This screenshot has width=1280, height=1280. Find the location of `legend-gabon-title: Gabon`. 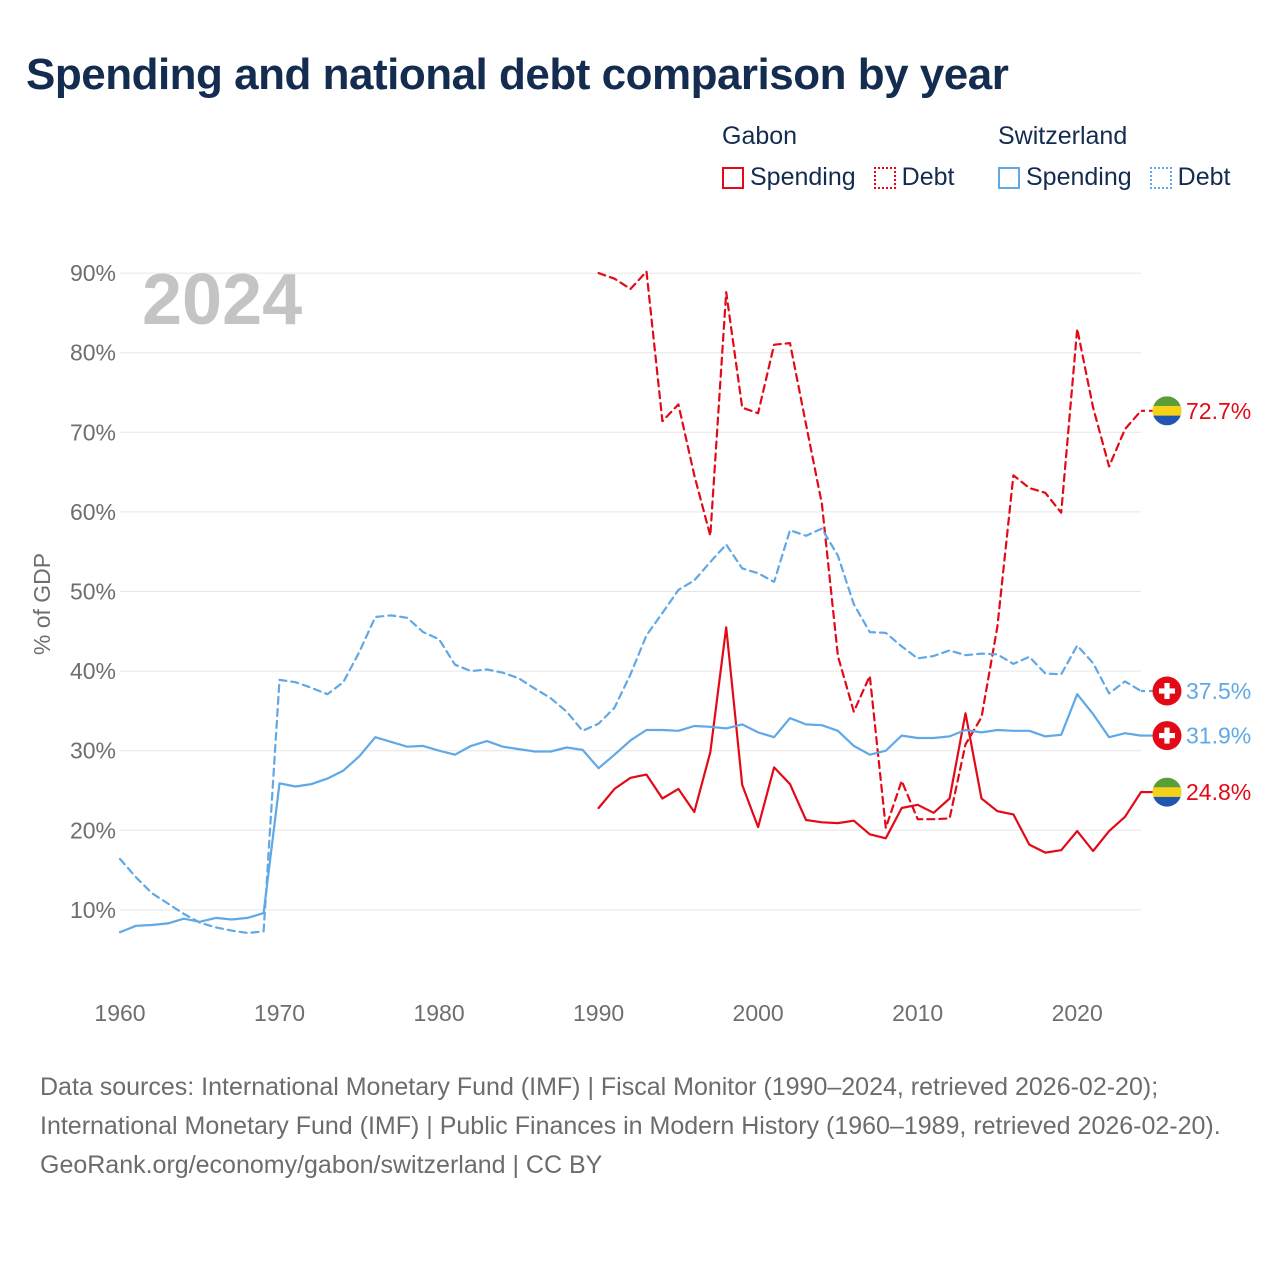

legend-gabon-title: Gabon is located at coordinates (760, 136).